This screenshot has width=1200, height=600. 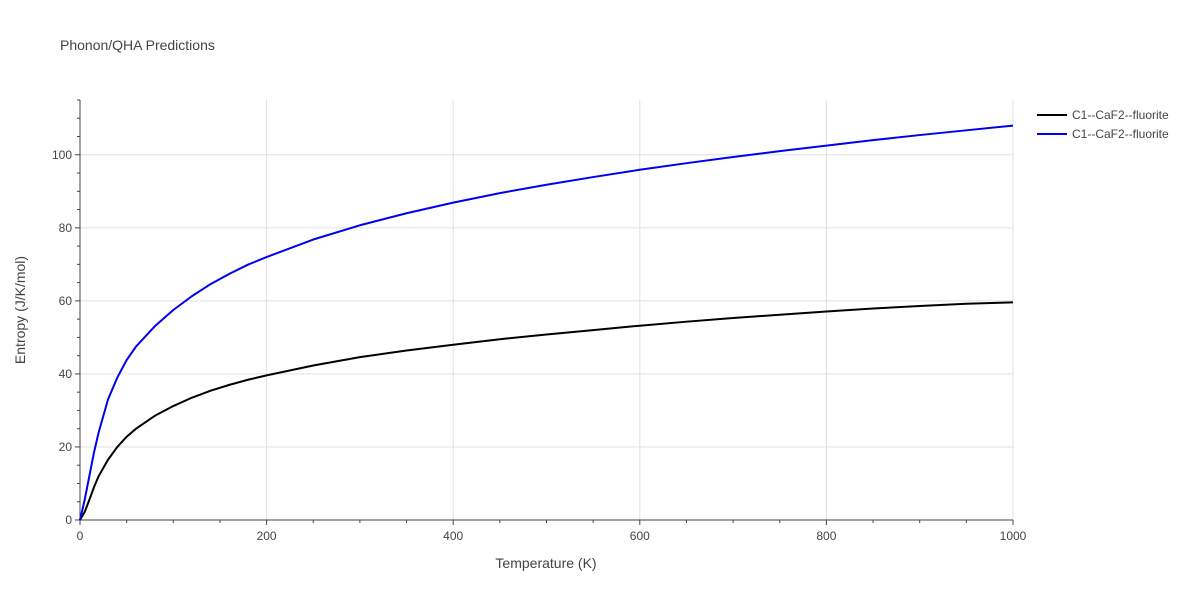 What do you see at coordinates (66, 228) in the screenshot?
I see `y-tick-label: 80` at bounding box center [66, 228].